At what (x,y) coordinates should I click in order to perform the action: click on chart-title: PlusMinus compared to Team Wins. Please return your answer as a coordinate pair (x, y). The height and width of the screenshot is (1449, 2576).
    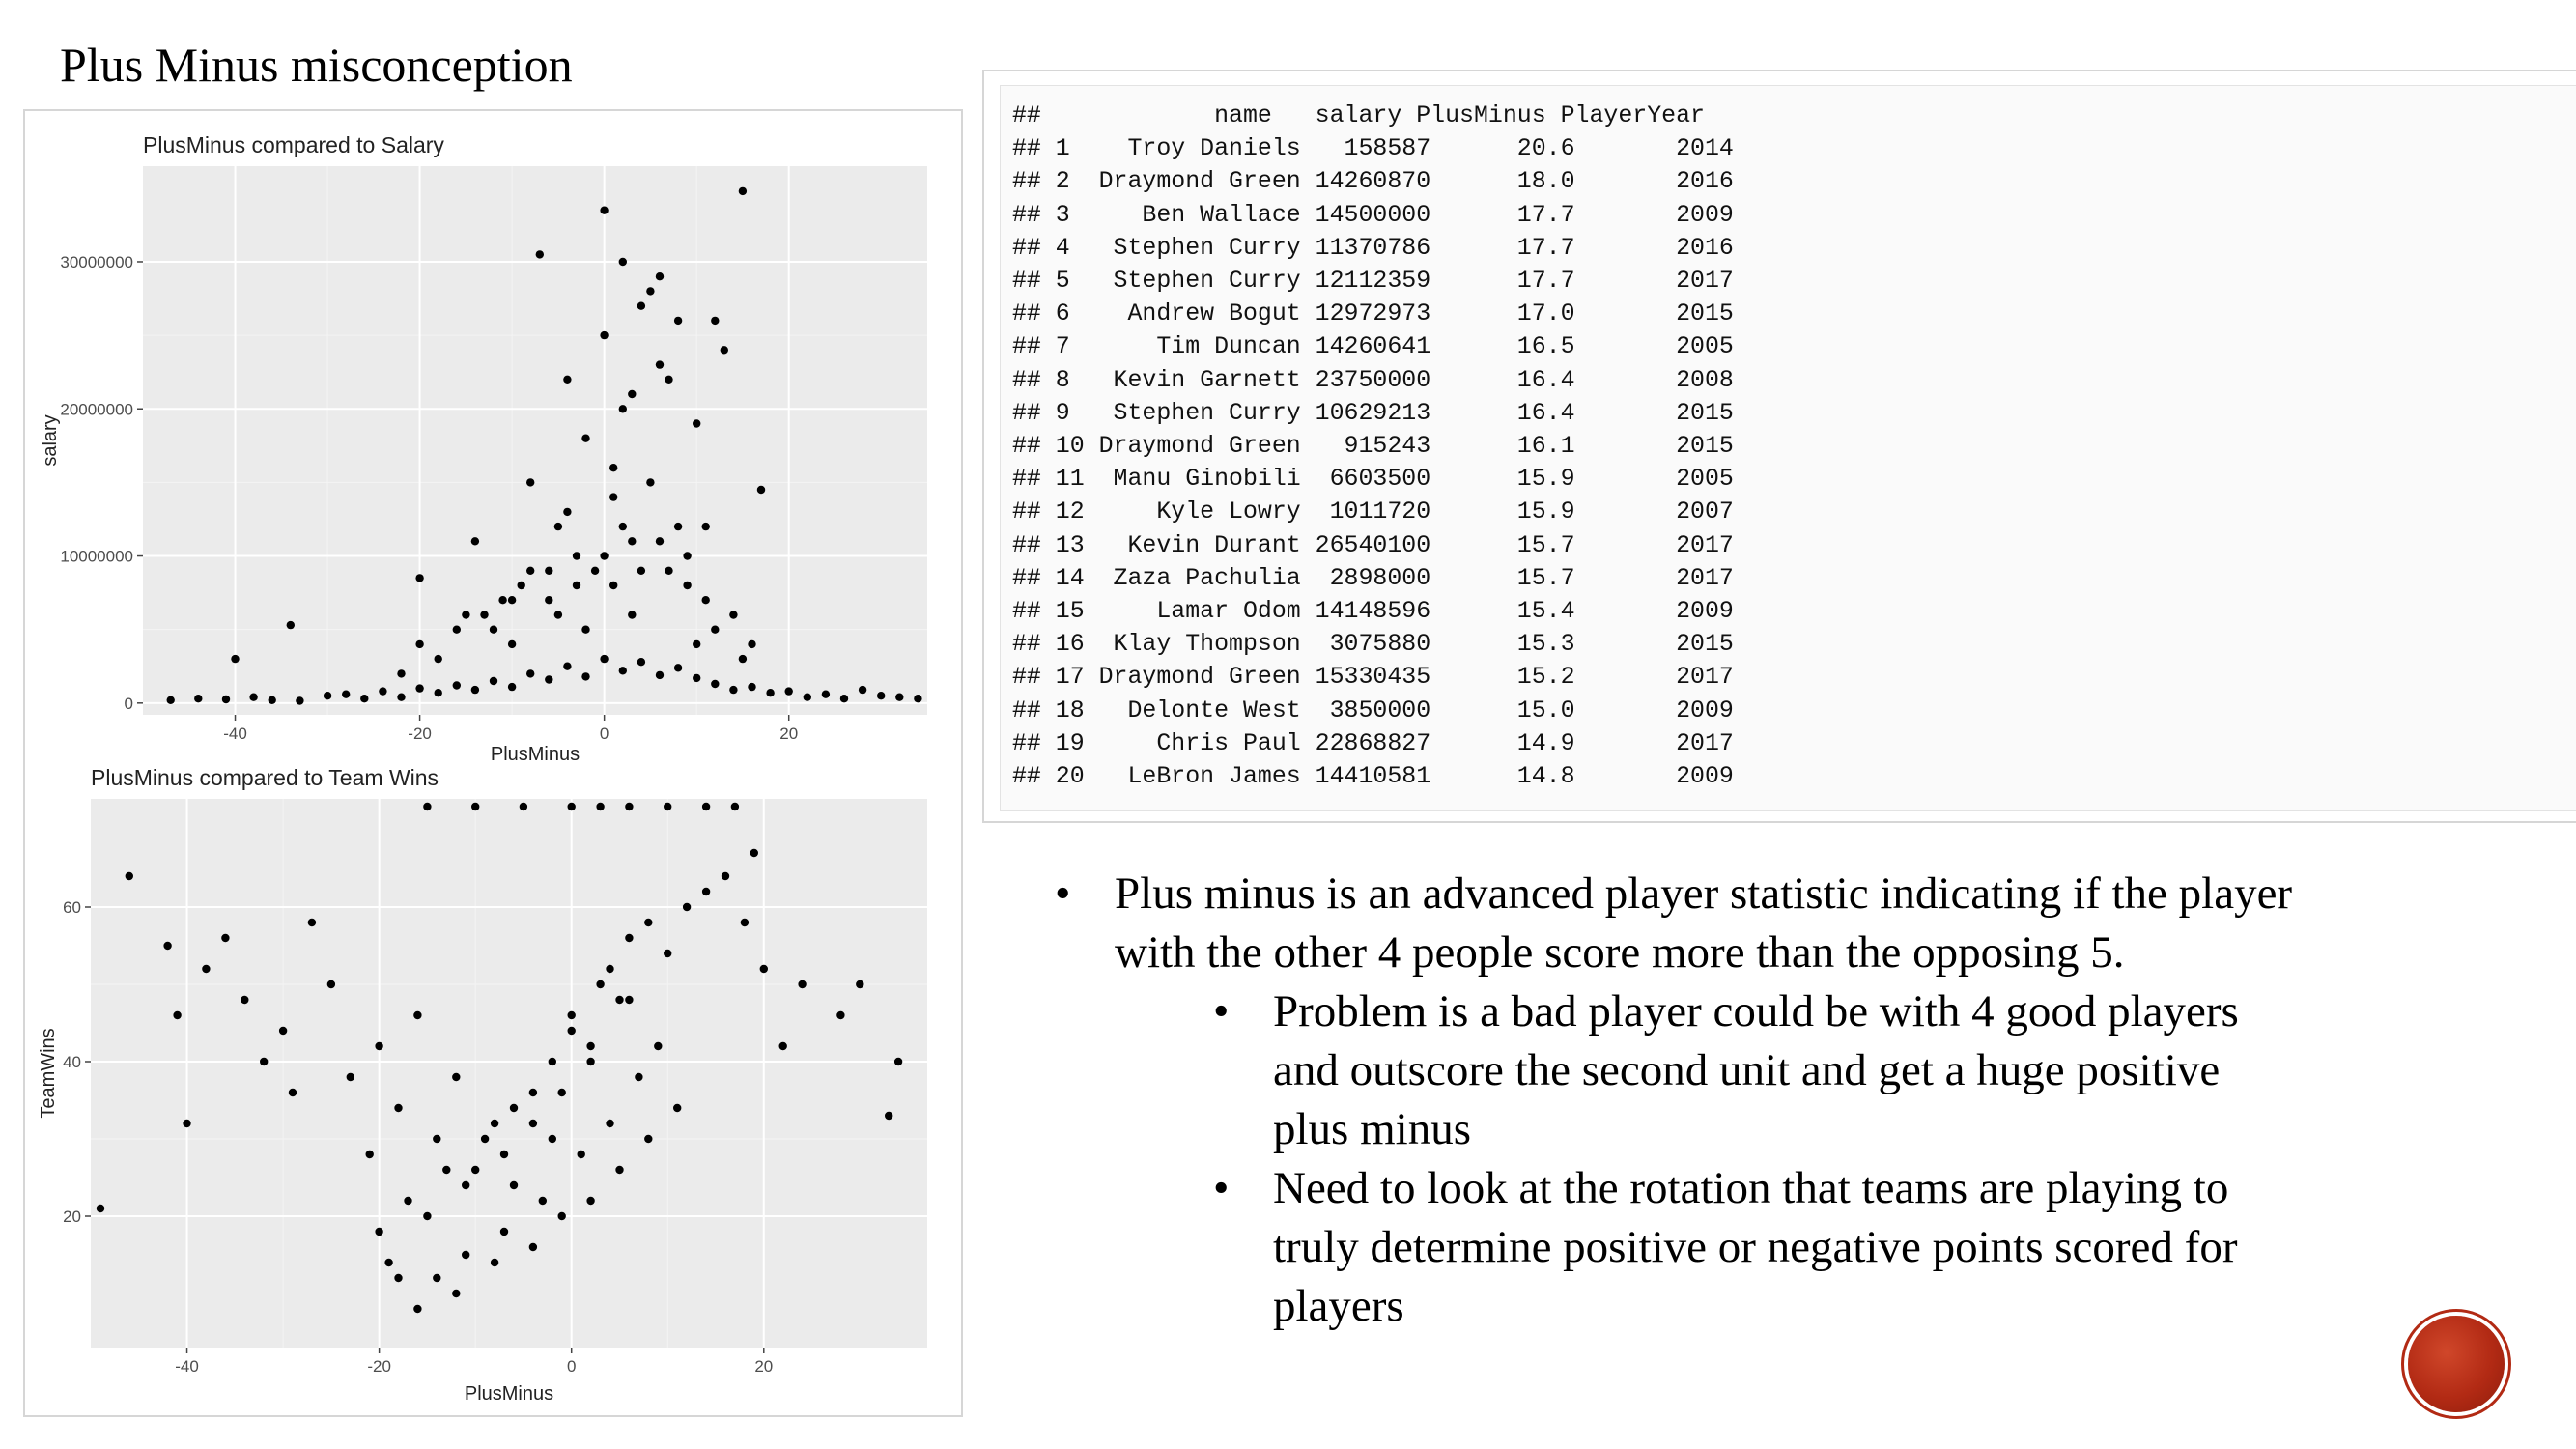
    Looking at the image, I should click on (265, 777).